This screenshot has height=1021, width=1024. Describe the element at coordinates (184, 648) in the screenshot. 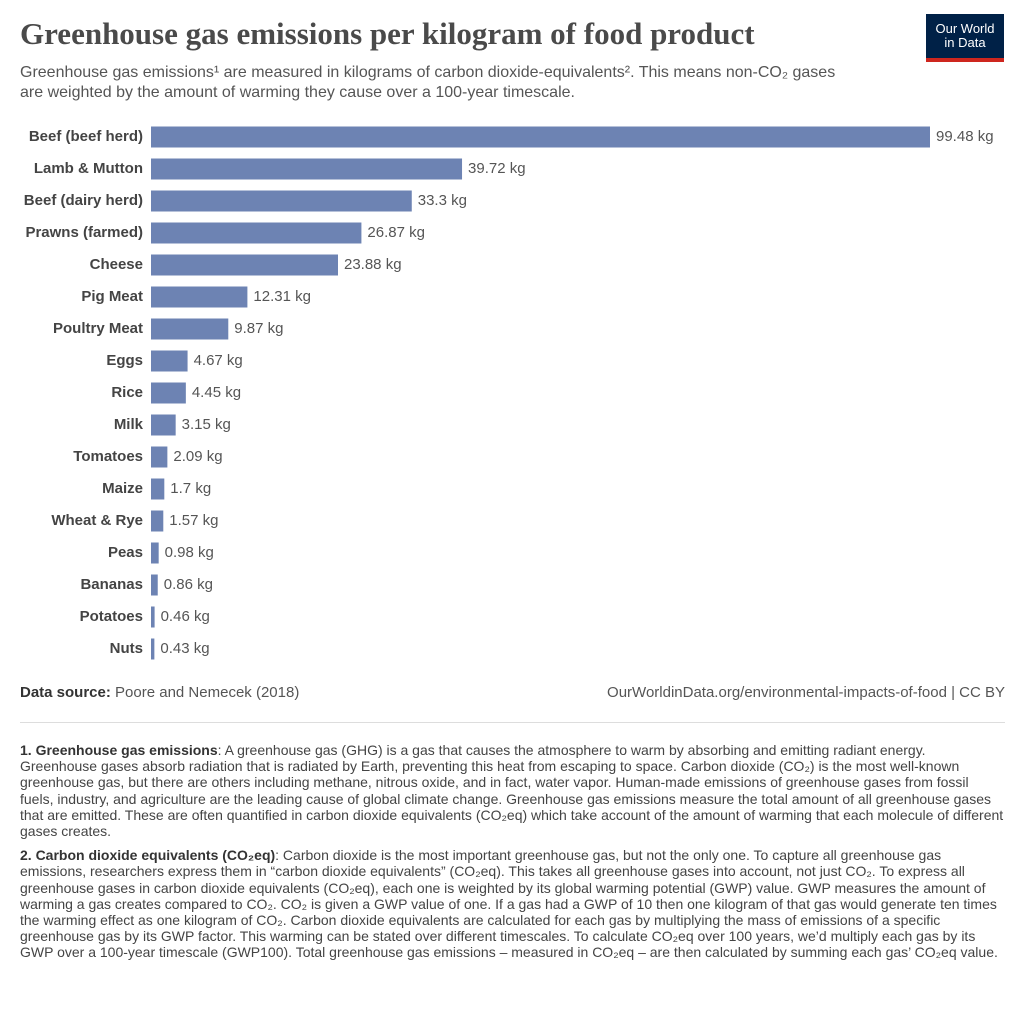

I see `value-label: 0.43 kg` at that location.